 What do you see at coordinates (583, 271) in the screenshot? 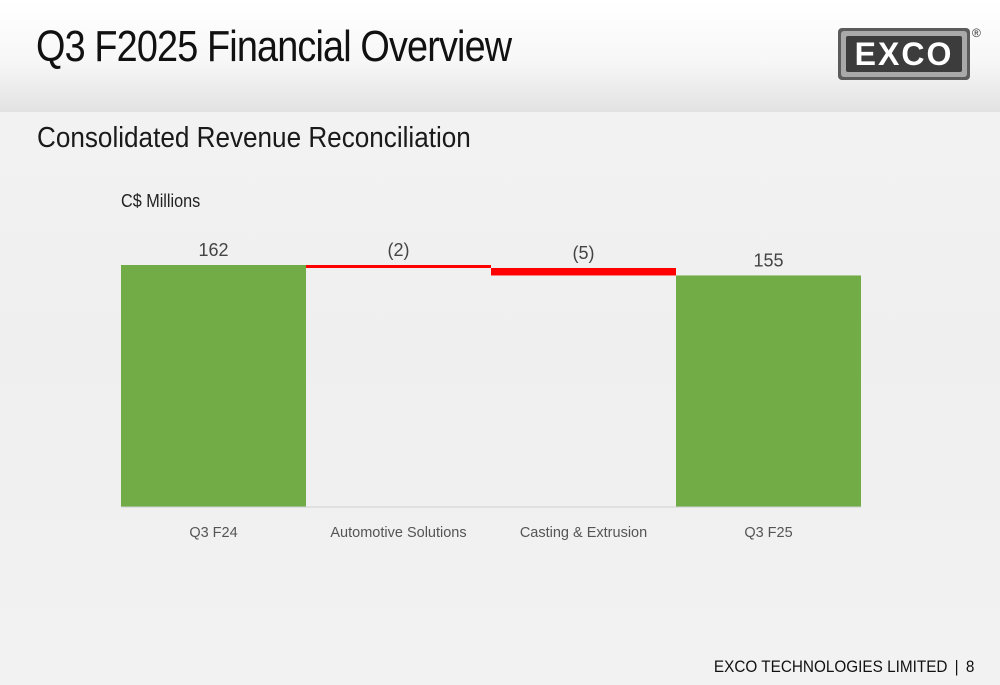
I see `bar-casting-extrusion` at bounding box center [583, 271].